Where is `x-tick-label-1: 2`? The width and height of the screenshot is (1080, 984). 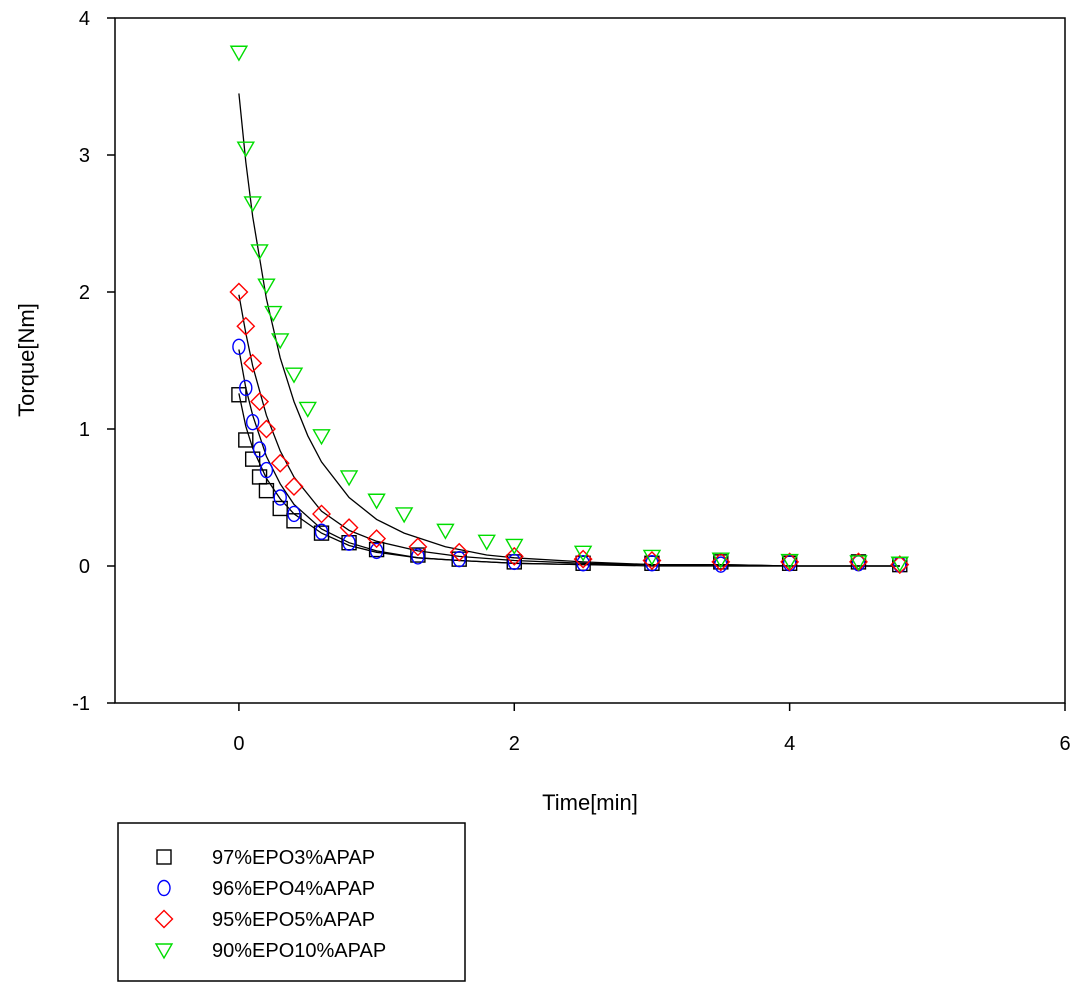 x-tick-label-1: 2 is located at coordinates (514, 744).